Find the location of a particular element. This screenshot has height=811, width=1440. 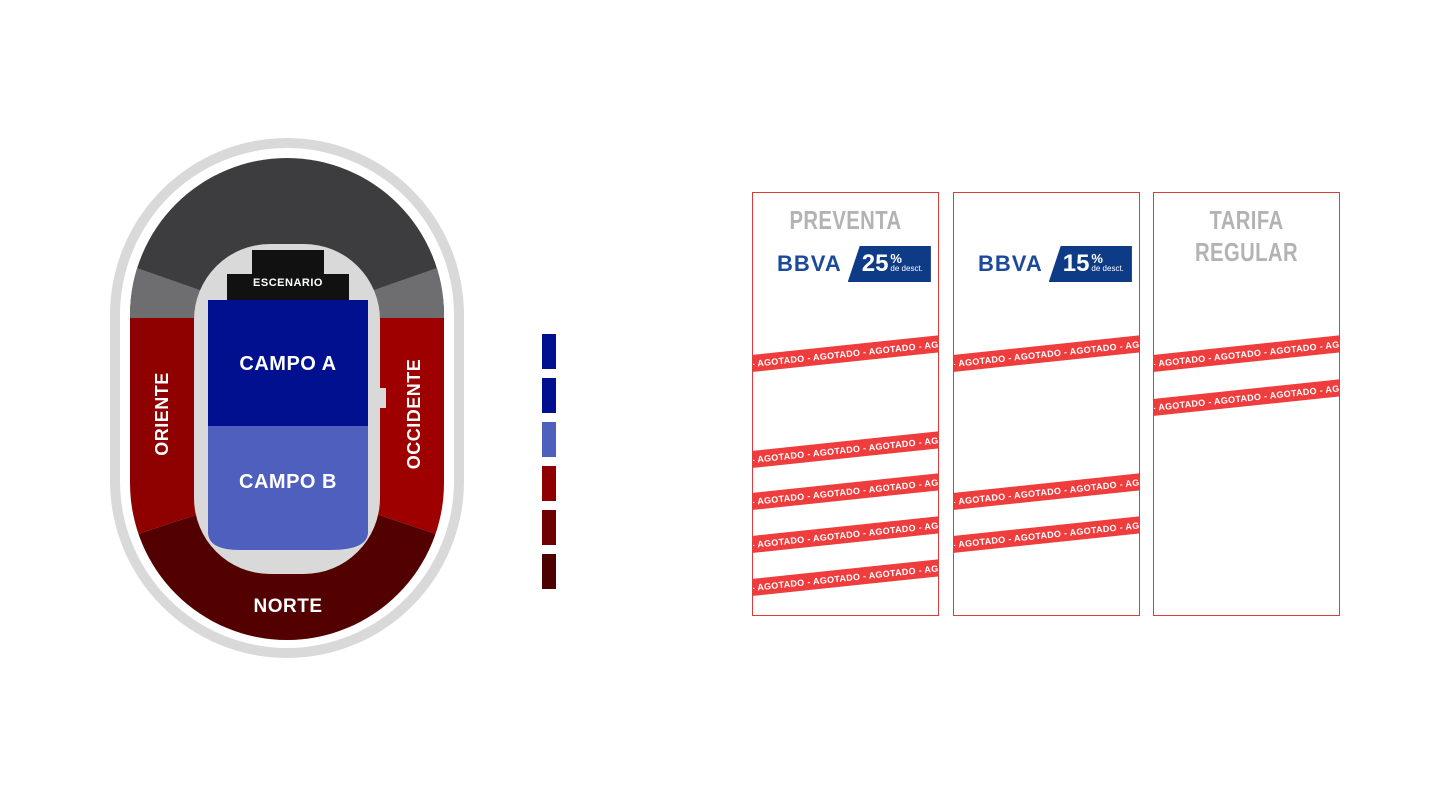

campo-a-label: CAMPO A is located at coordinates (287, 364).